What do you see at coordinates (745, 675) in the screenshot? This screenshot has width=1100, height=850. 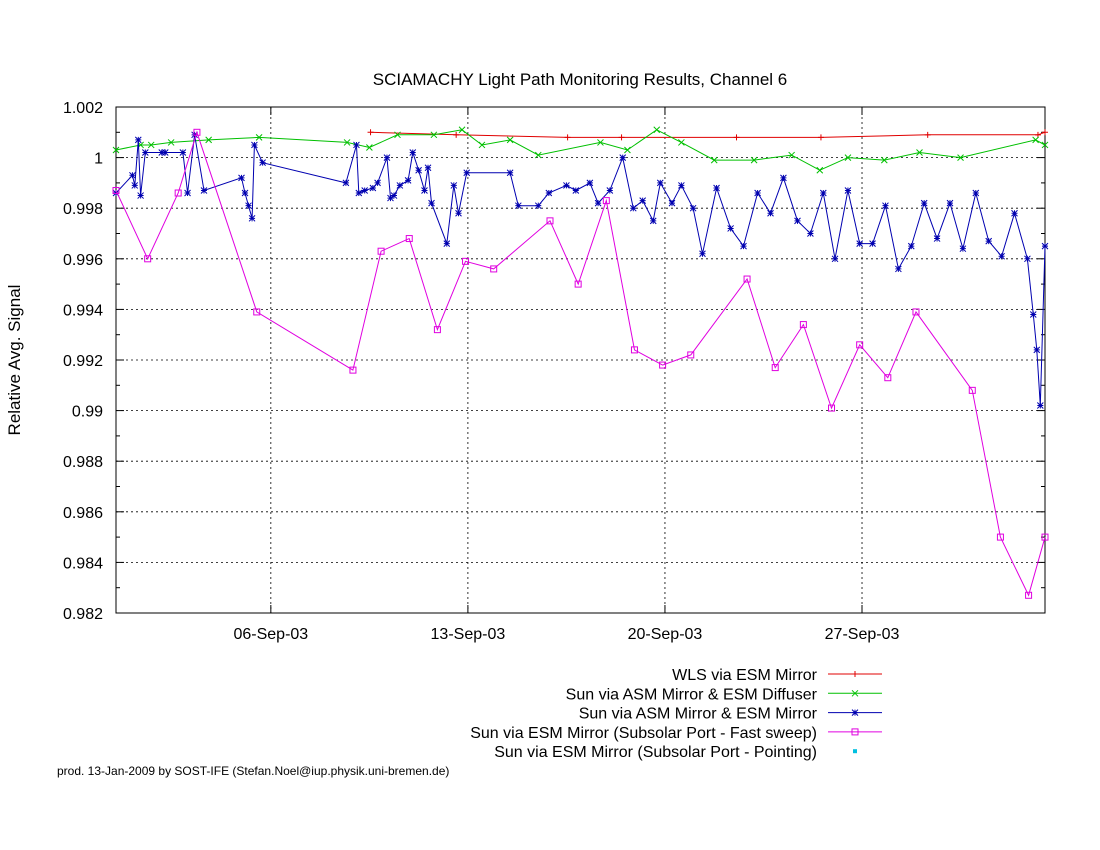 I see `legend-label: WLS via ESM Mirror` at bounding box center [745, 675].